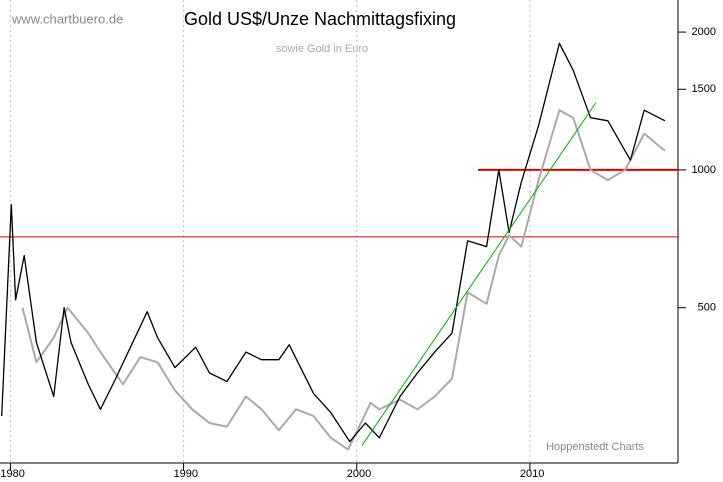 Image resolution: width=723 pixels, height=482 pixels. I want to click on watermark: www.chartbuero.de, so click(67, 18).